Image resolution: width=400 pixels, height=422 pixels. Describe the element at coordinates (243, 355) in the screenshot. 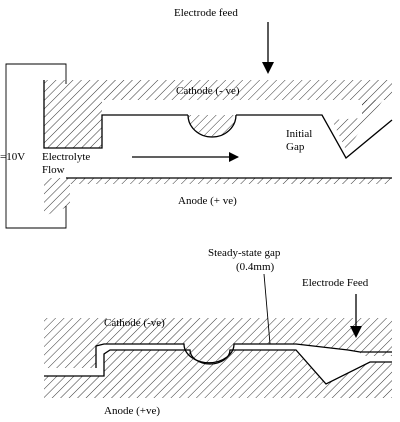

I see `cathode-outline-bottom` at that location.